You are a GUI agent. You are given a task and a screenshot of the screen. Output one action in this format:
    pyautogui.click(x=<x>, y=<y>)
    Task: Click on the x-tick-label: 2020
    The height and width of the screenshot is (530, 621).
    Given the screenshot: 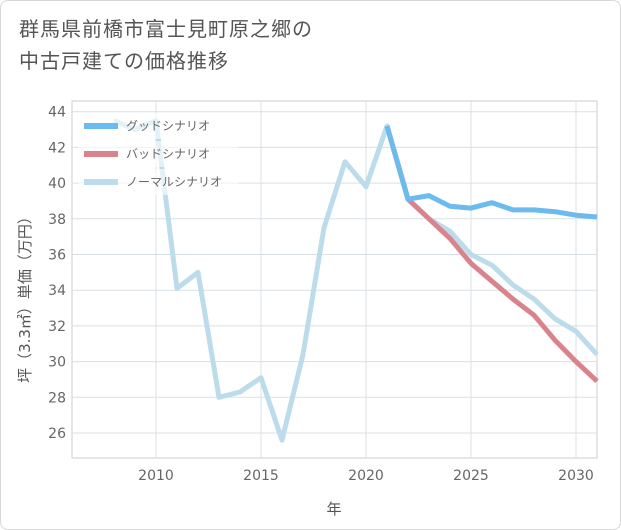 What is the action you would take?
    pyautogui.click(x=366, y=476)
    